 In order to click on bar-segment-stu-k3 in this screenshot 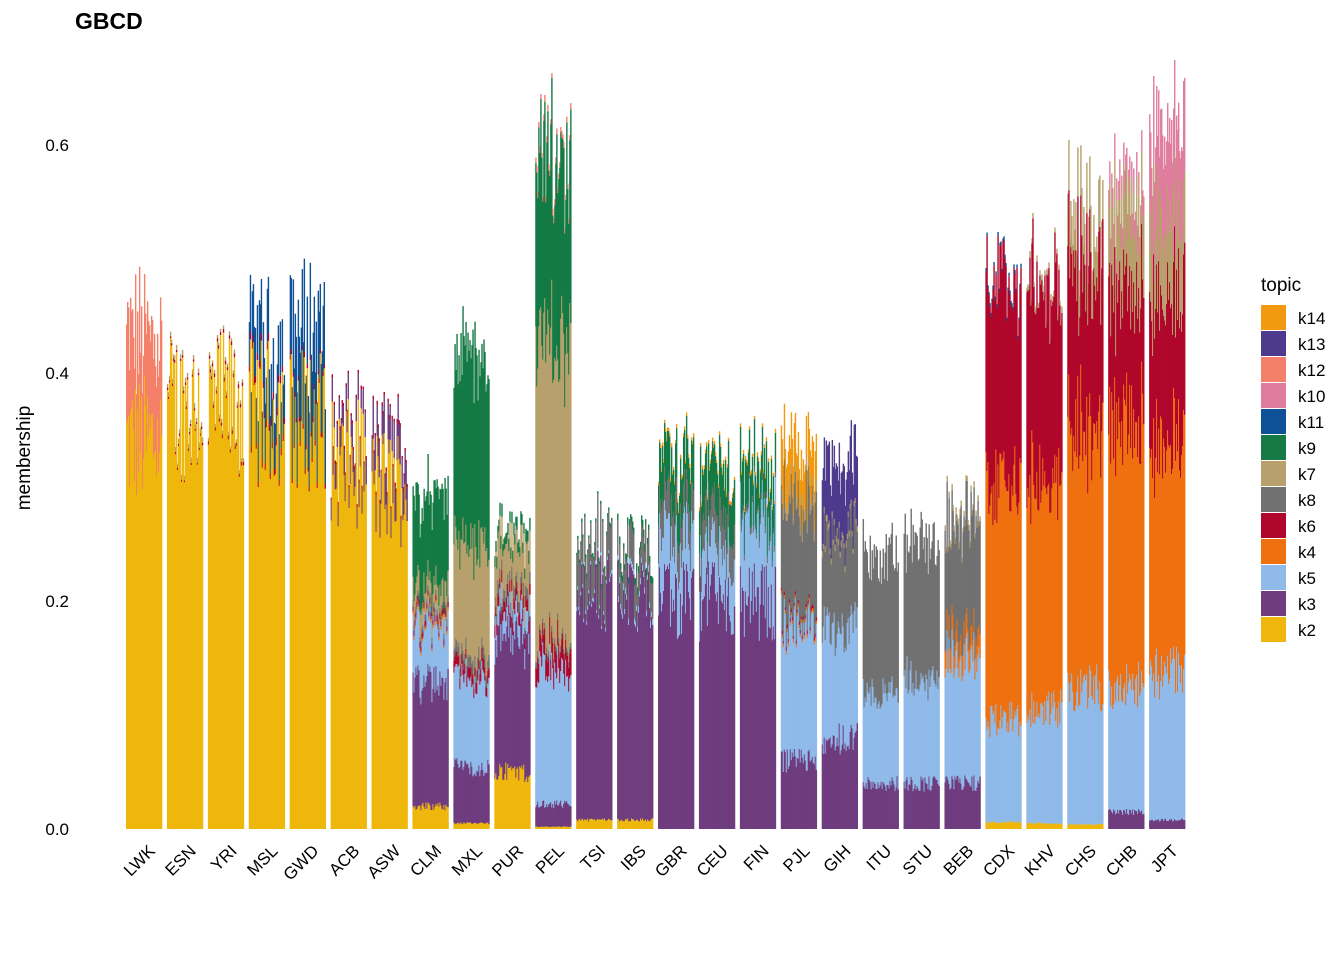, I will do `click(936, 804)`.